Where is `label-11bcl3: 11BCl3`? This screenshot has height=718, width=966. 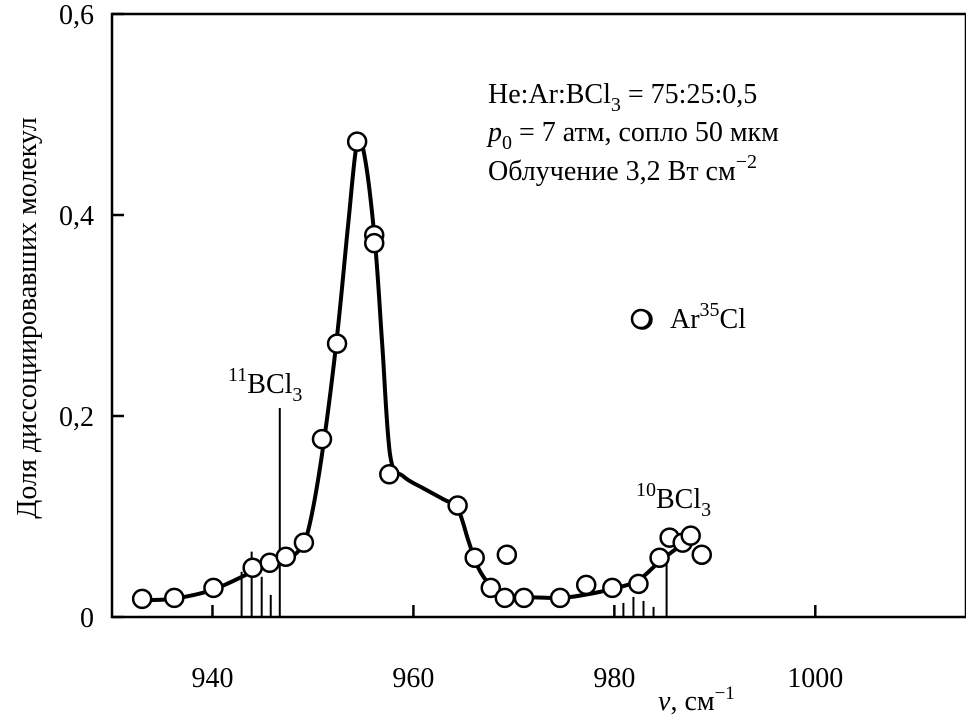 label-11bcl3: 11BCl3 is located at coordinates (265, 385).